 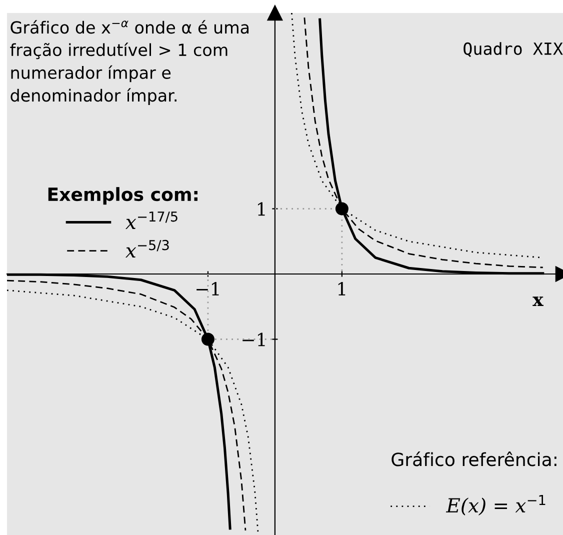 What do you see at coordinates (152, 220) in the screenshot?
I see `legend-label: x$^{−17/5}$` at bounding box center [152, 220].